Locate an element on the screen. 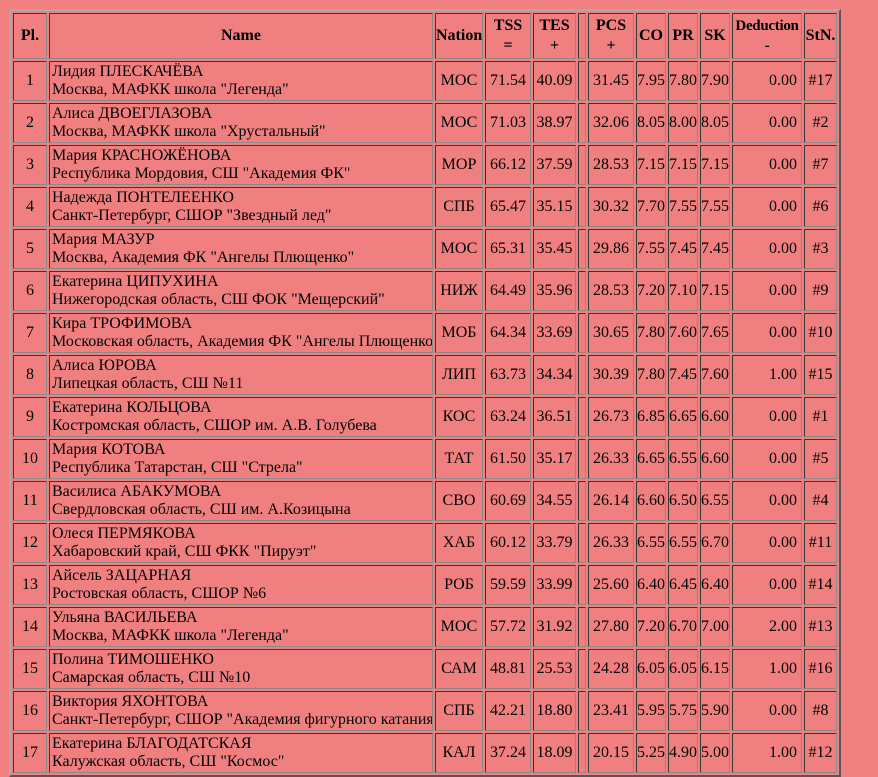 The height and width of the screenshot is (777, 878). tes-cell: 18.80 is located at coordinates (554, 711).